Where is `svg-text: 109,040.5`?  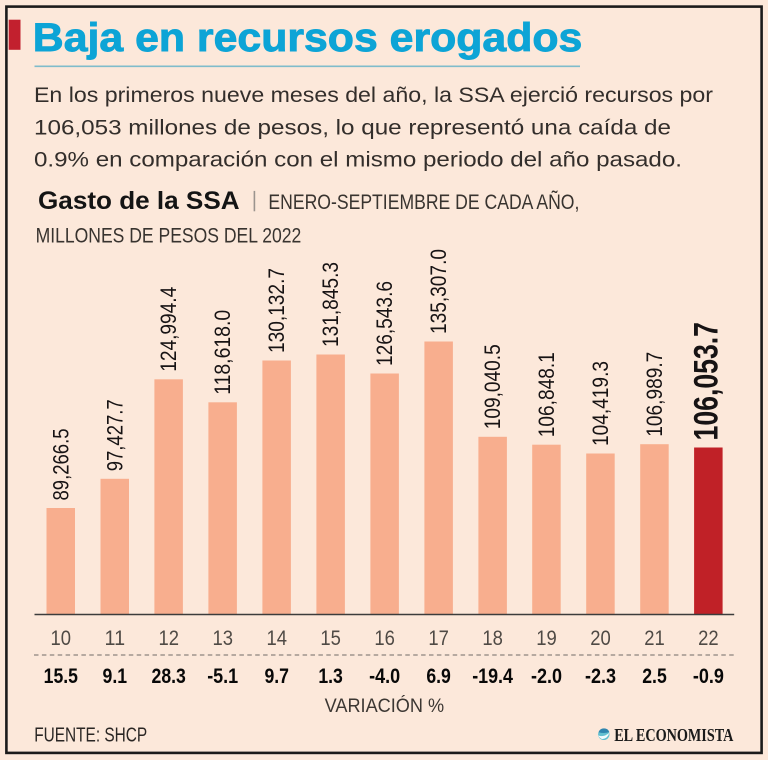 svg-text: 109,040.5 is located at coordinates (492, 386).